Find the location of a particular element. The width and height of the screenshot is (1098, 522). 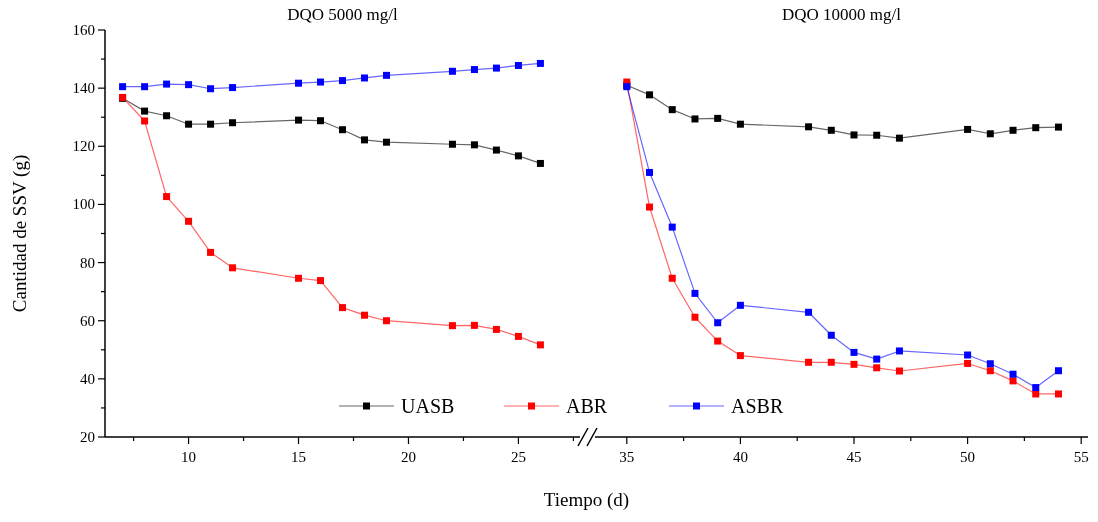

y-tick-label: 140 is located at coordinates (83, 88).